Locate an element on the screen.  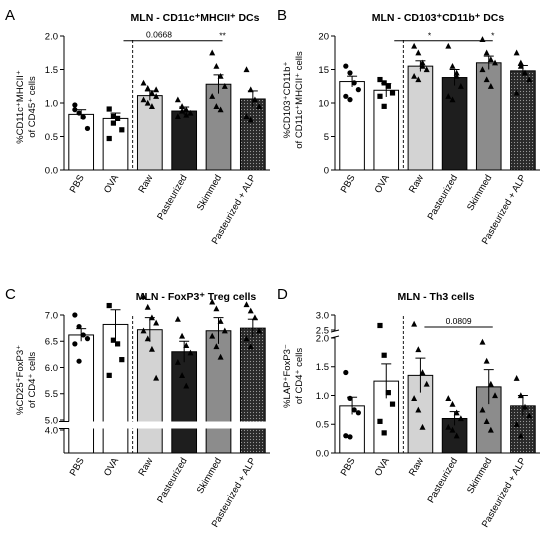
significance-star: * is located at coordinates (430, 36).